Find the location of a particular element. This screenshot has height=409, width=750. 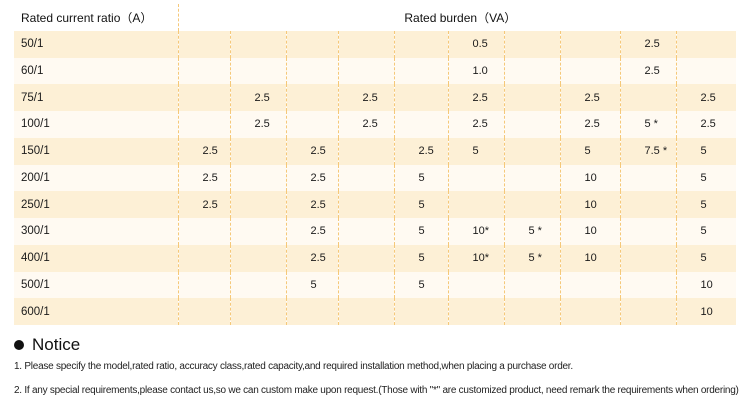

ratio-cell: 500/1 is located at coordinates (96, 285).